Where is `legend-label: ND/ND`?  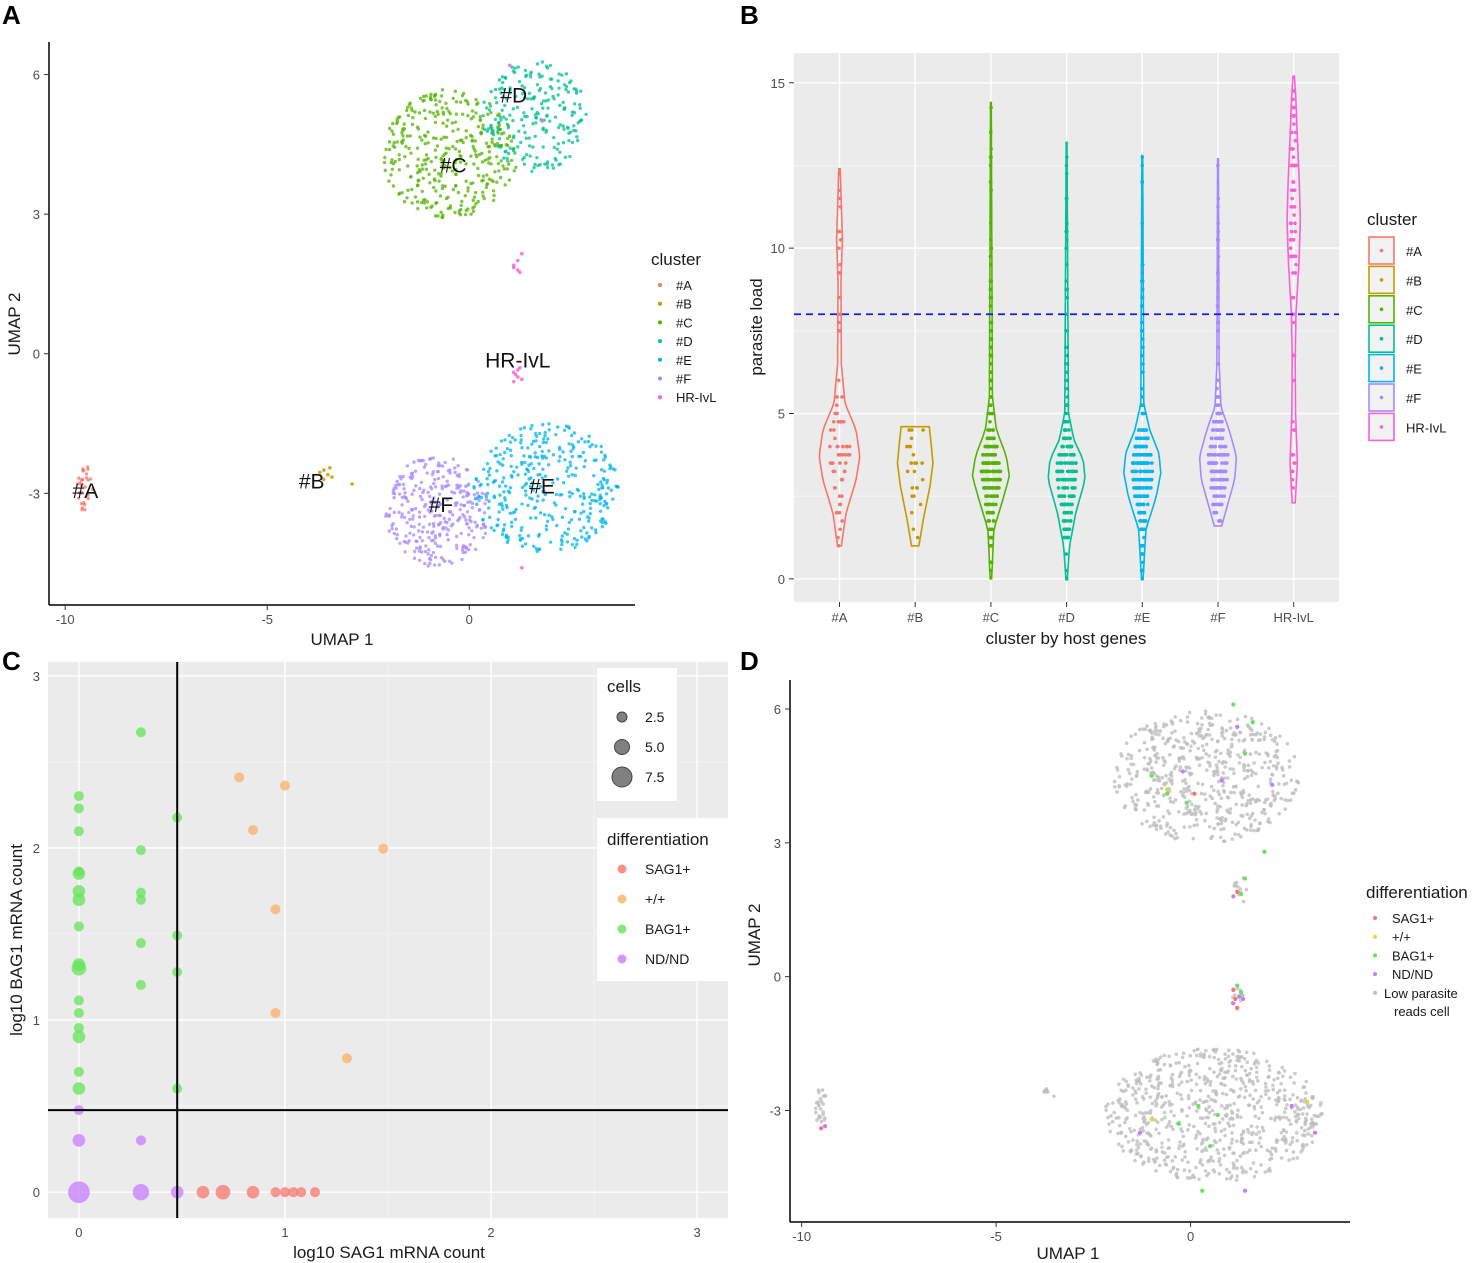
legend-label: ND/ND is located at coordinates (667, 959).